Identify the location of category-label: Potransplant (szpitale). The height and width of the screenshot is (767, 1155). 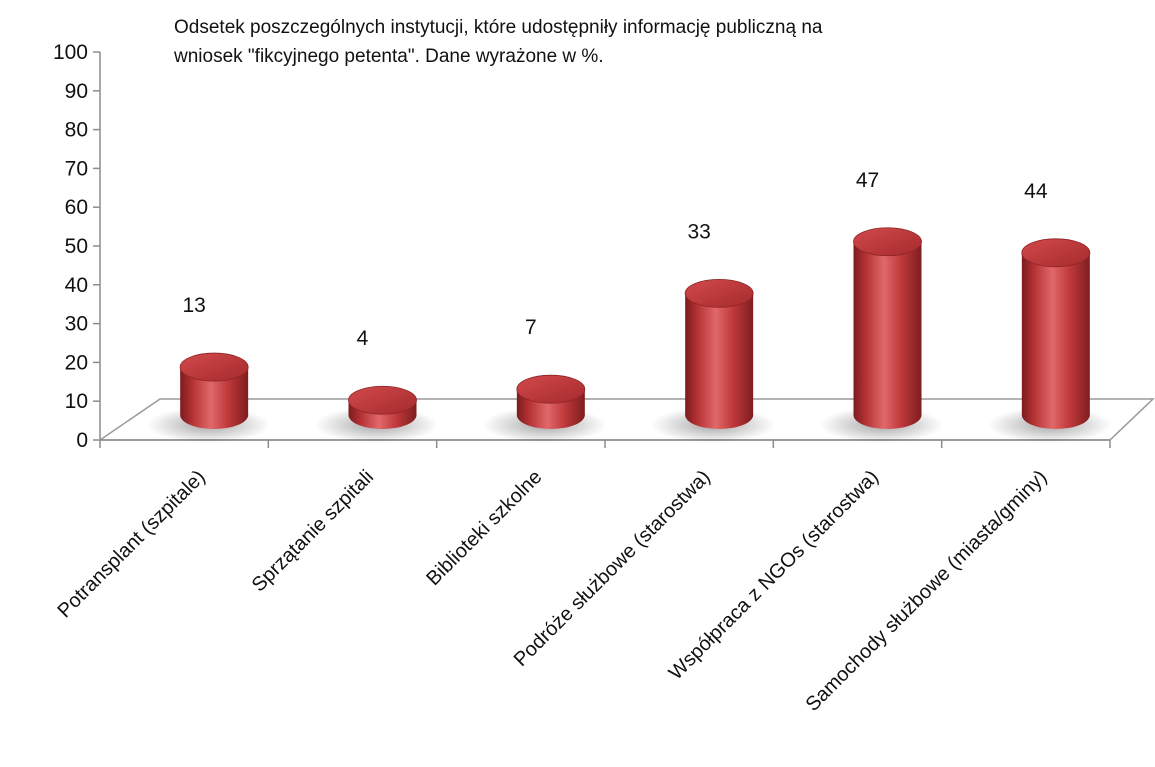
(131, 544).